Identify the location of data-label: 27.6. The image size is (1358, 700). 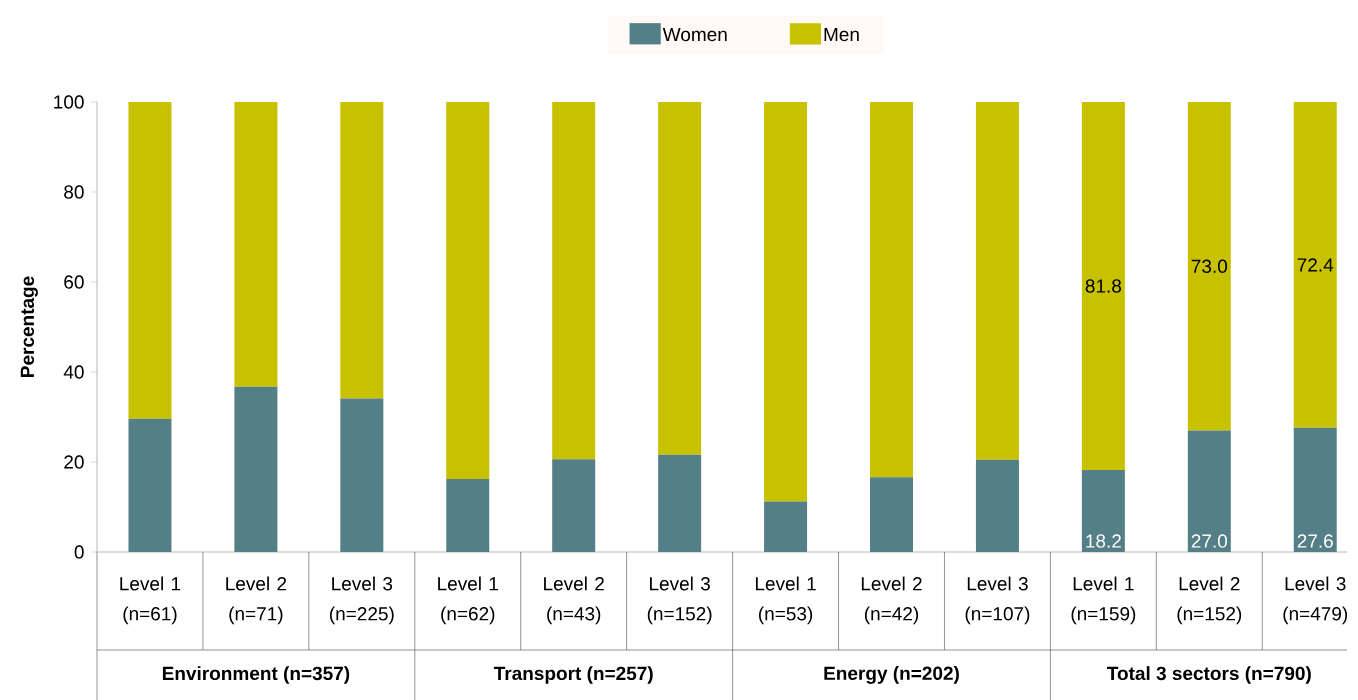
(1315, 541).